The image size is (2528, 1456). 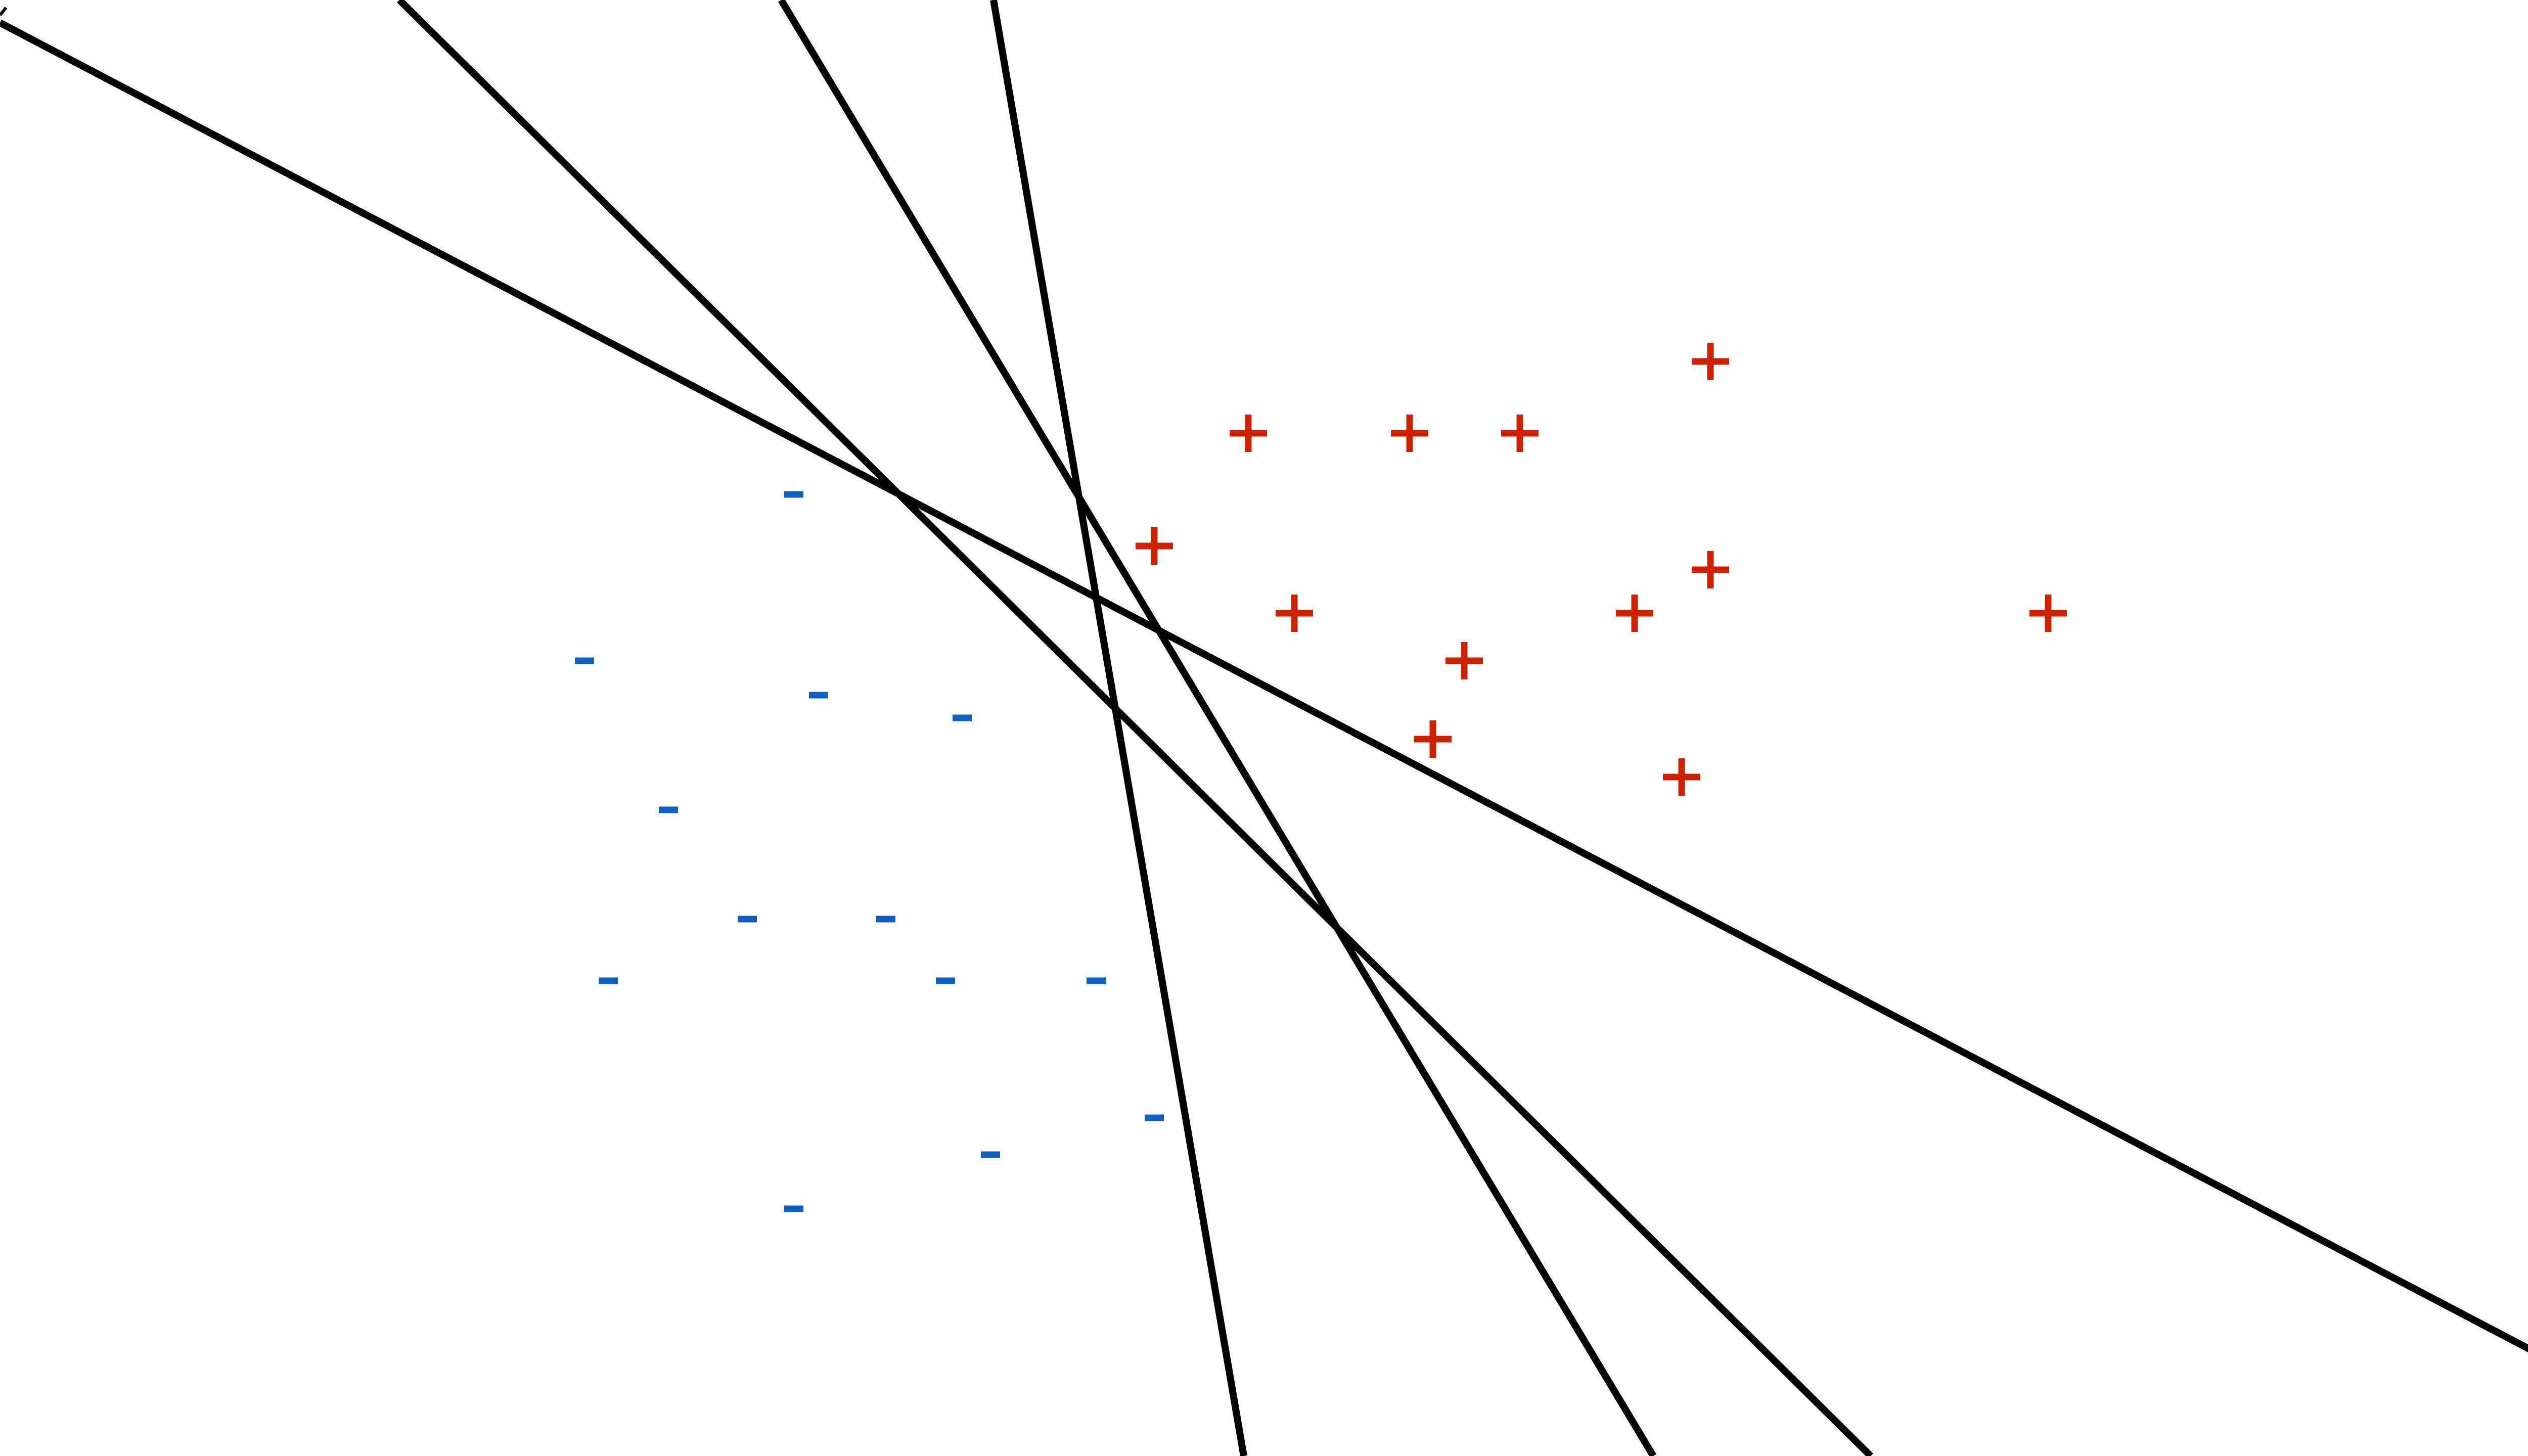 What do you see at coordinates (4, 11) in the screenshot?
I see `corner-tick-mark` at bounding box center [4, 11].